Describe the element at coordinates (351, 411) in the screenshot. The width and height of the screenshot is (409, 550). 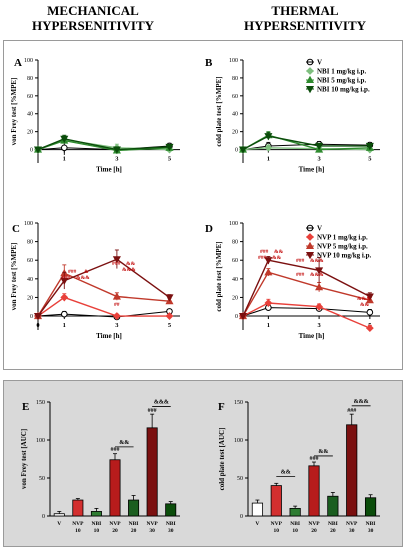
I see `sig-label-F-1: ###` at that location.